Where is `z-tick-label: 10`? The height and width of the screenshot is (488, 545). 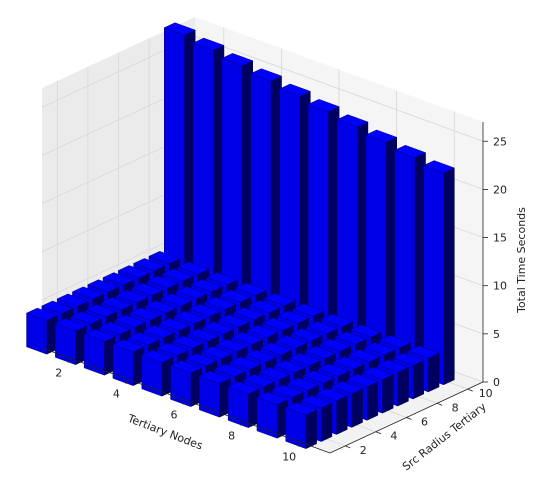 z-tick-label: 10 is located at coordinates (500, 286).